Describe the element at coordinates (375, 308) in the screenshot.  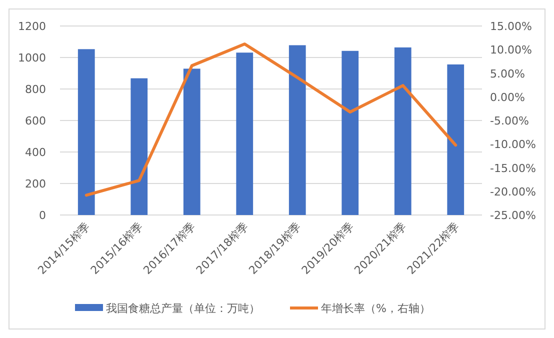
I see `legend-label: 年增长率（%，右轴）` at that location.